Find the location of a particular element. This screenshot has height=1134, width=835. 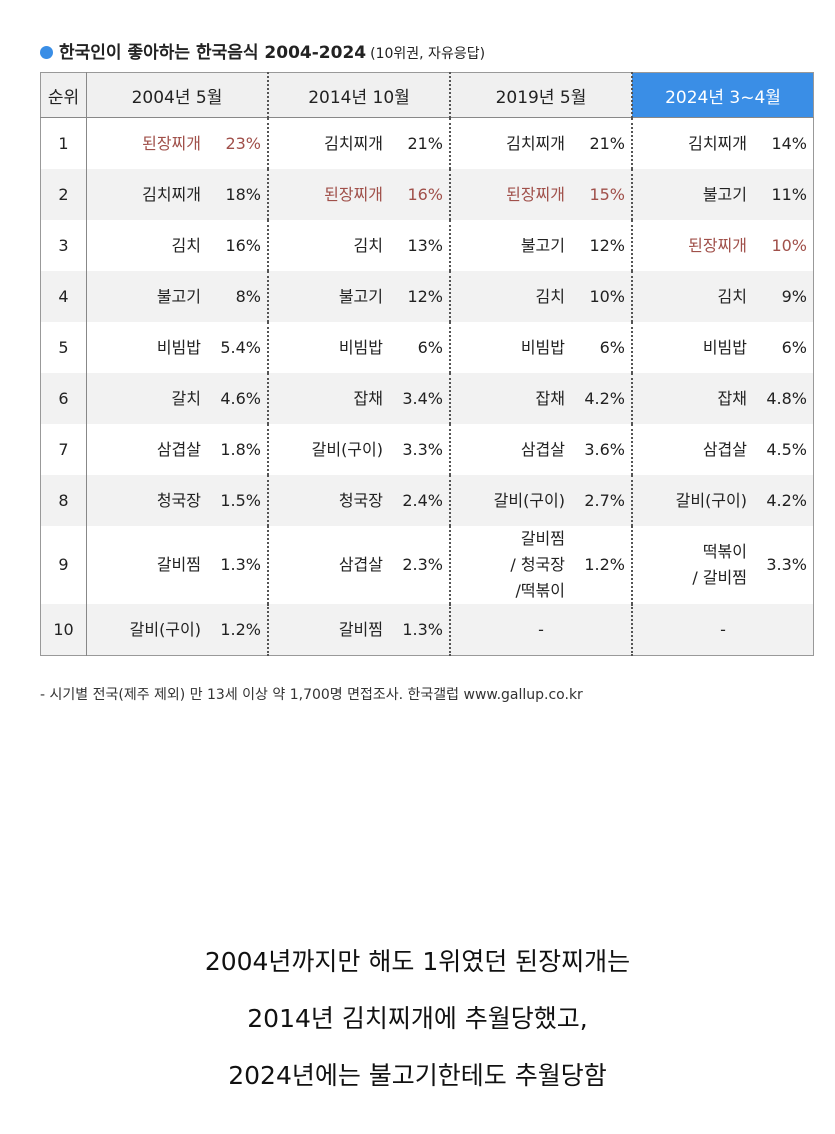

share: 1.5% is located at coordinates (237, 500).